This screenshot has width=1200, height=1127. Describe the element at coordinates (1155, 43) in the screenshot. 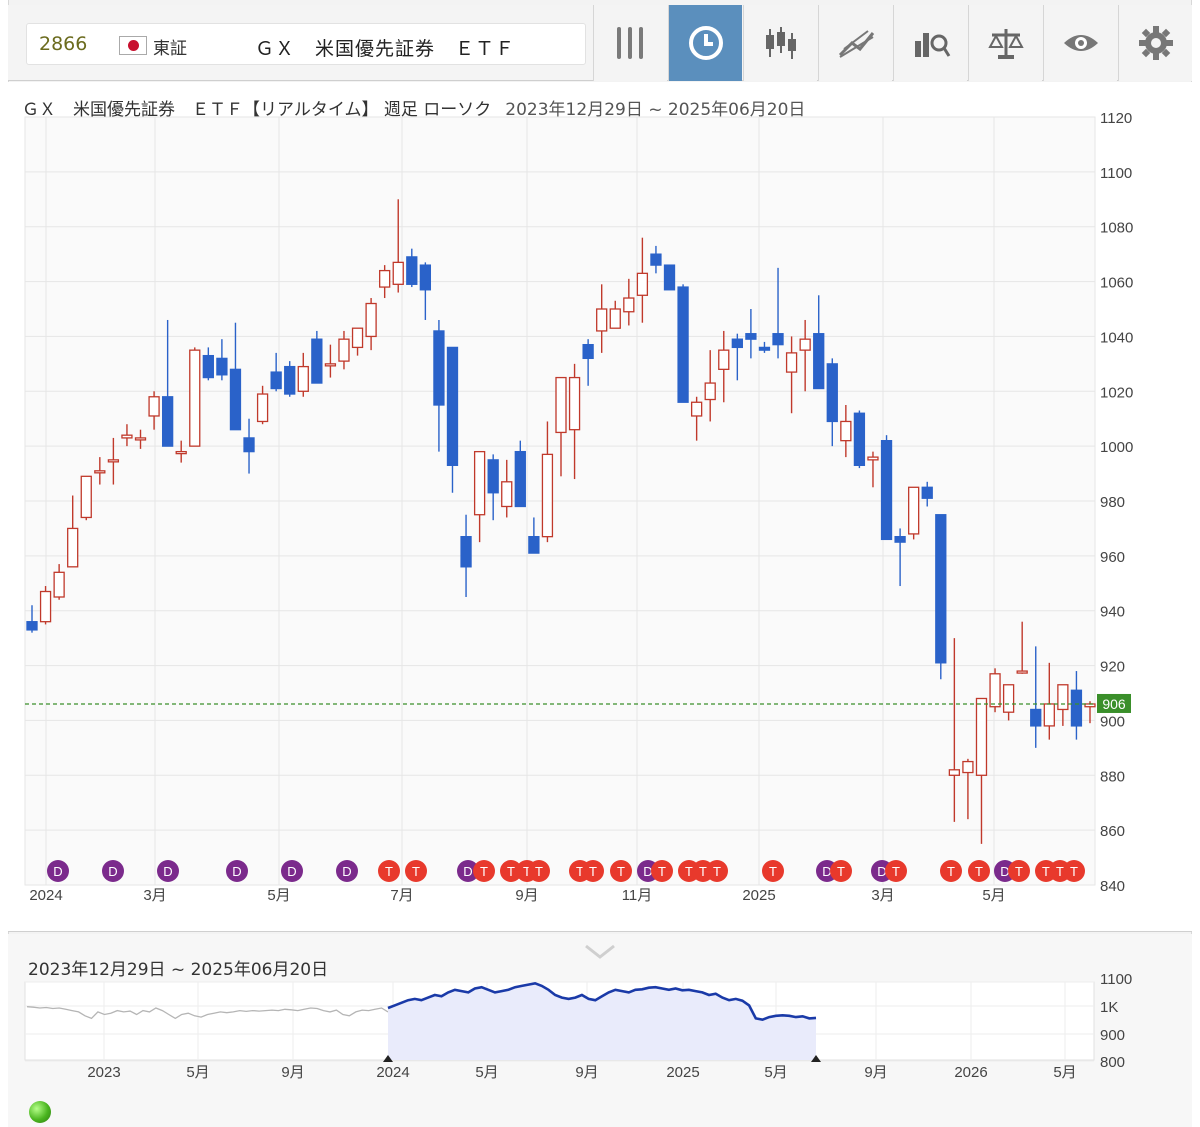

I see `gear-button` at that location.